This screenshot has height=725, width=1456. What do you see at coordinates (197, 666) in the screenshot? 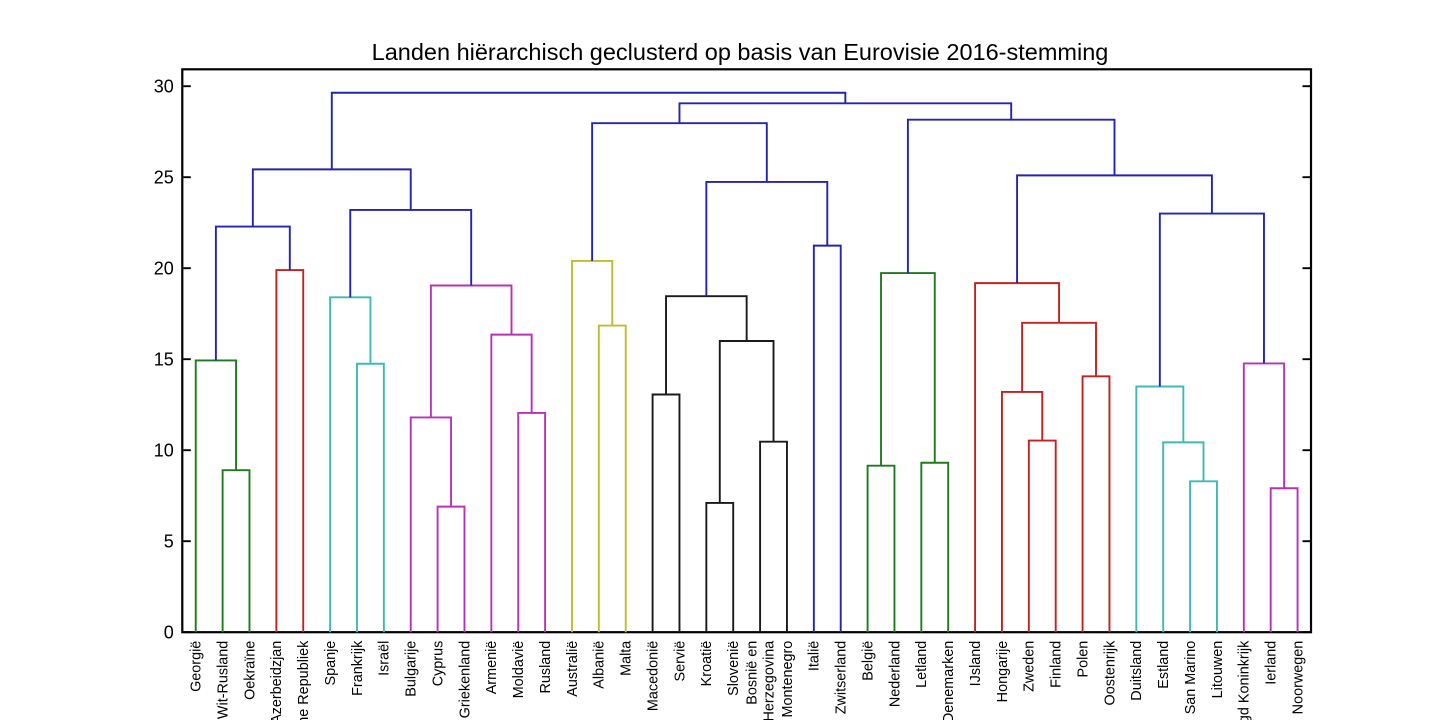
I see `svg-text: Georgië` at bounding box center [197, 666].